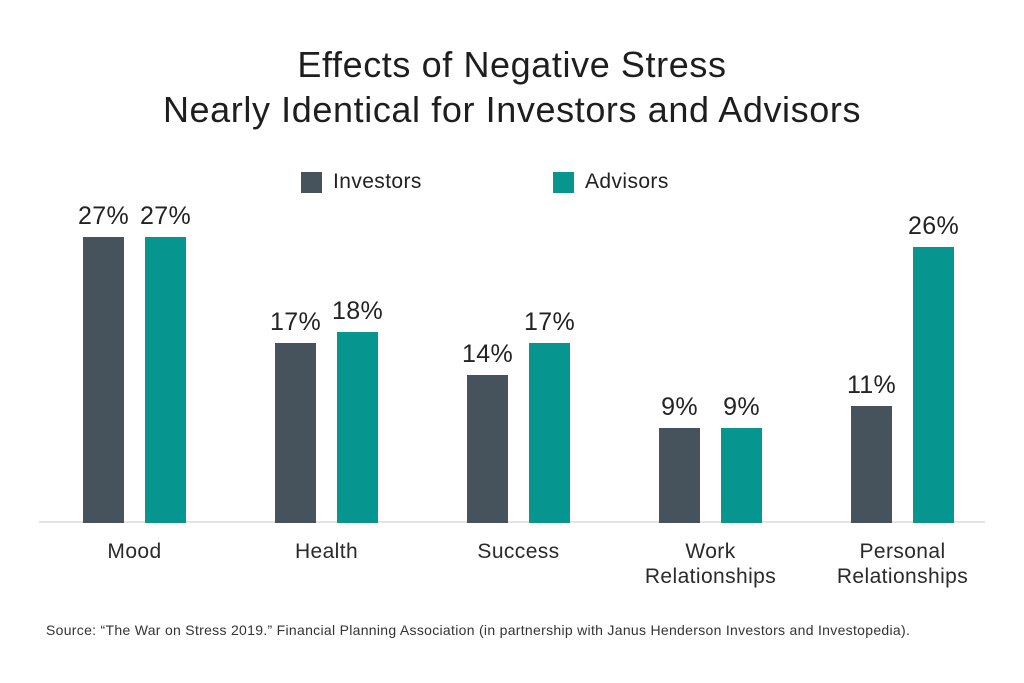 The image size is (1024, 683). Describe the element at coordinates (933, 226) in the screenshot. I see `bar-value-label-advisors-4: 26%` at that location.